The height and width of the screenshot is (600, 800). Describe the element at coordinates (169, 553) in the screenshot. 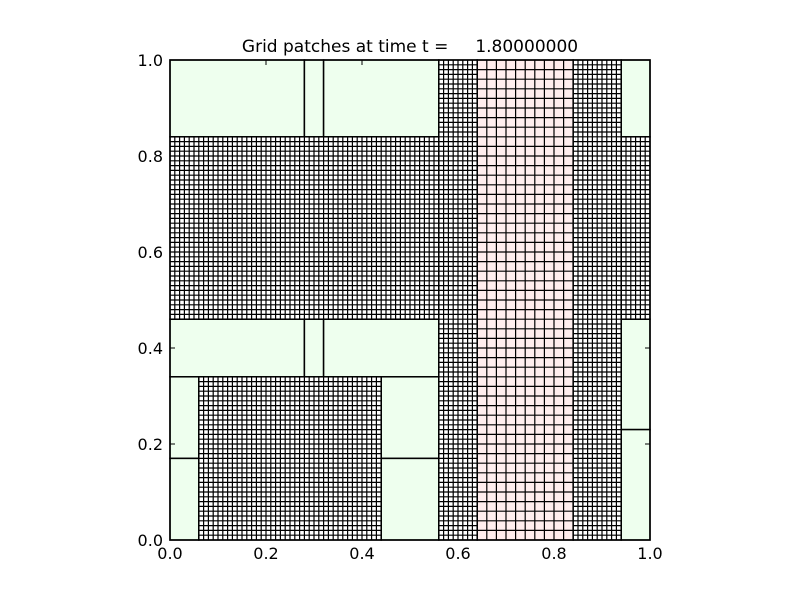

I see `x-tick-label: 0.0` at that location.